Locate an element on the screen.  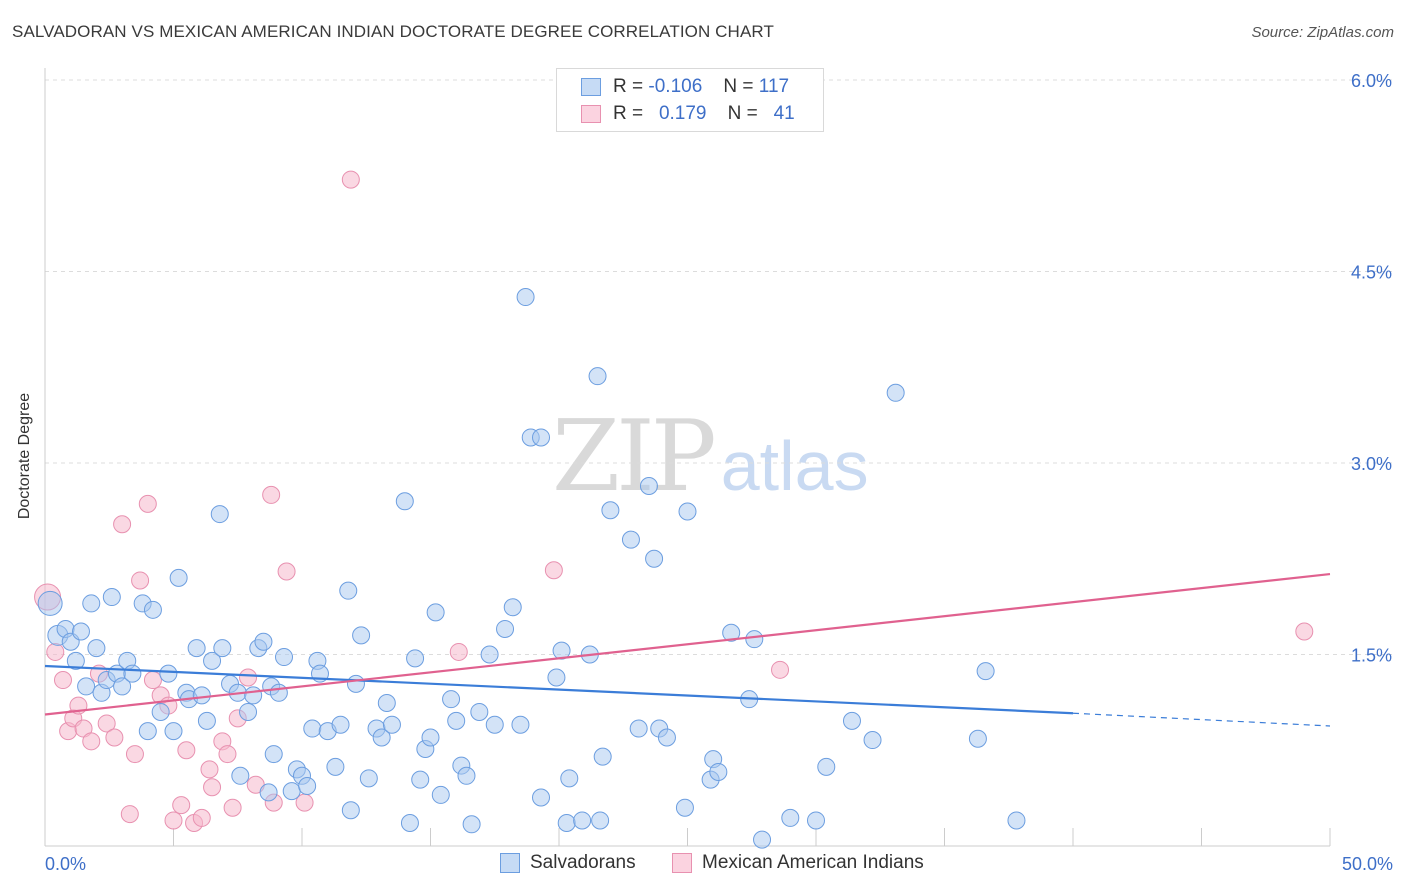
series-label-mexican-american-indians: Mexican American Indians is located at coordinates (813, 862).